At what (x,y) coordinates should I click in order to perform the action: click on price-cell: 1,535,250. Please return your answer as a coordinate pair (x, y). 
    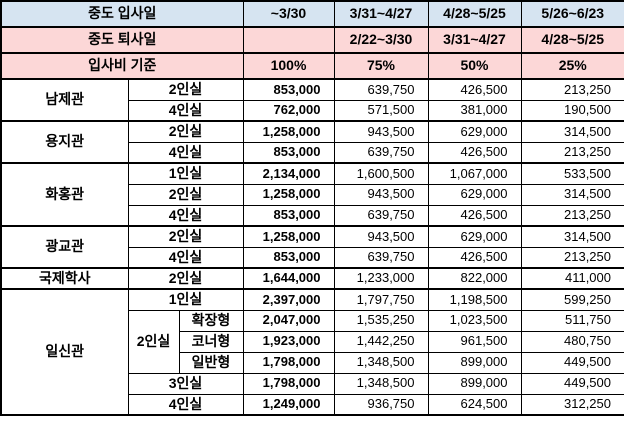
    Looking at the image, I should click on (381, 320).